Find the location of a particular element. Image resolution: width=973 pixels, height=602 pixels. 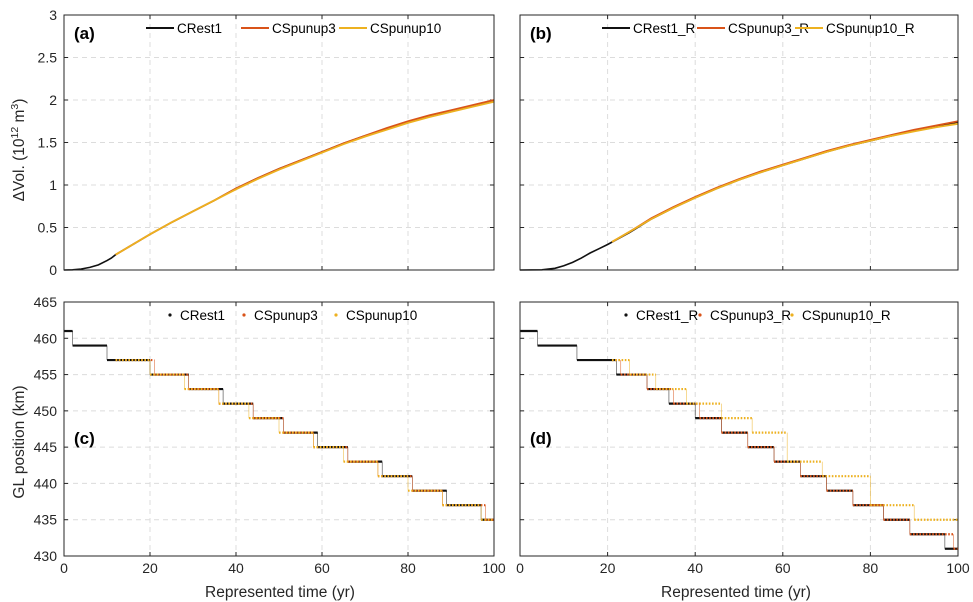

y-tick-label: 440 is located at coordinates (46, 483).